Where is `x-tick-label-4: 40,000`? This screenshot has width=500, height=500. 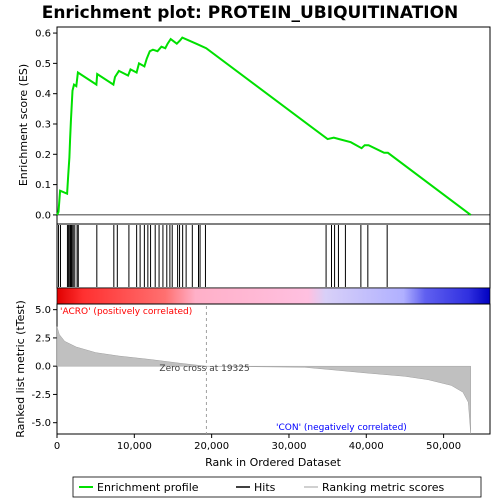
x-tick-label-4: 40,000 is located at coordinates (366, 446).